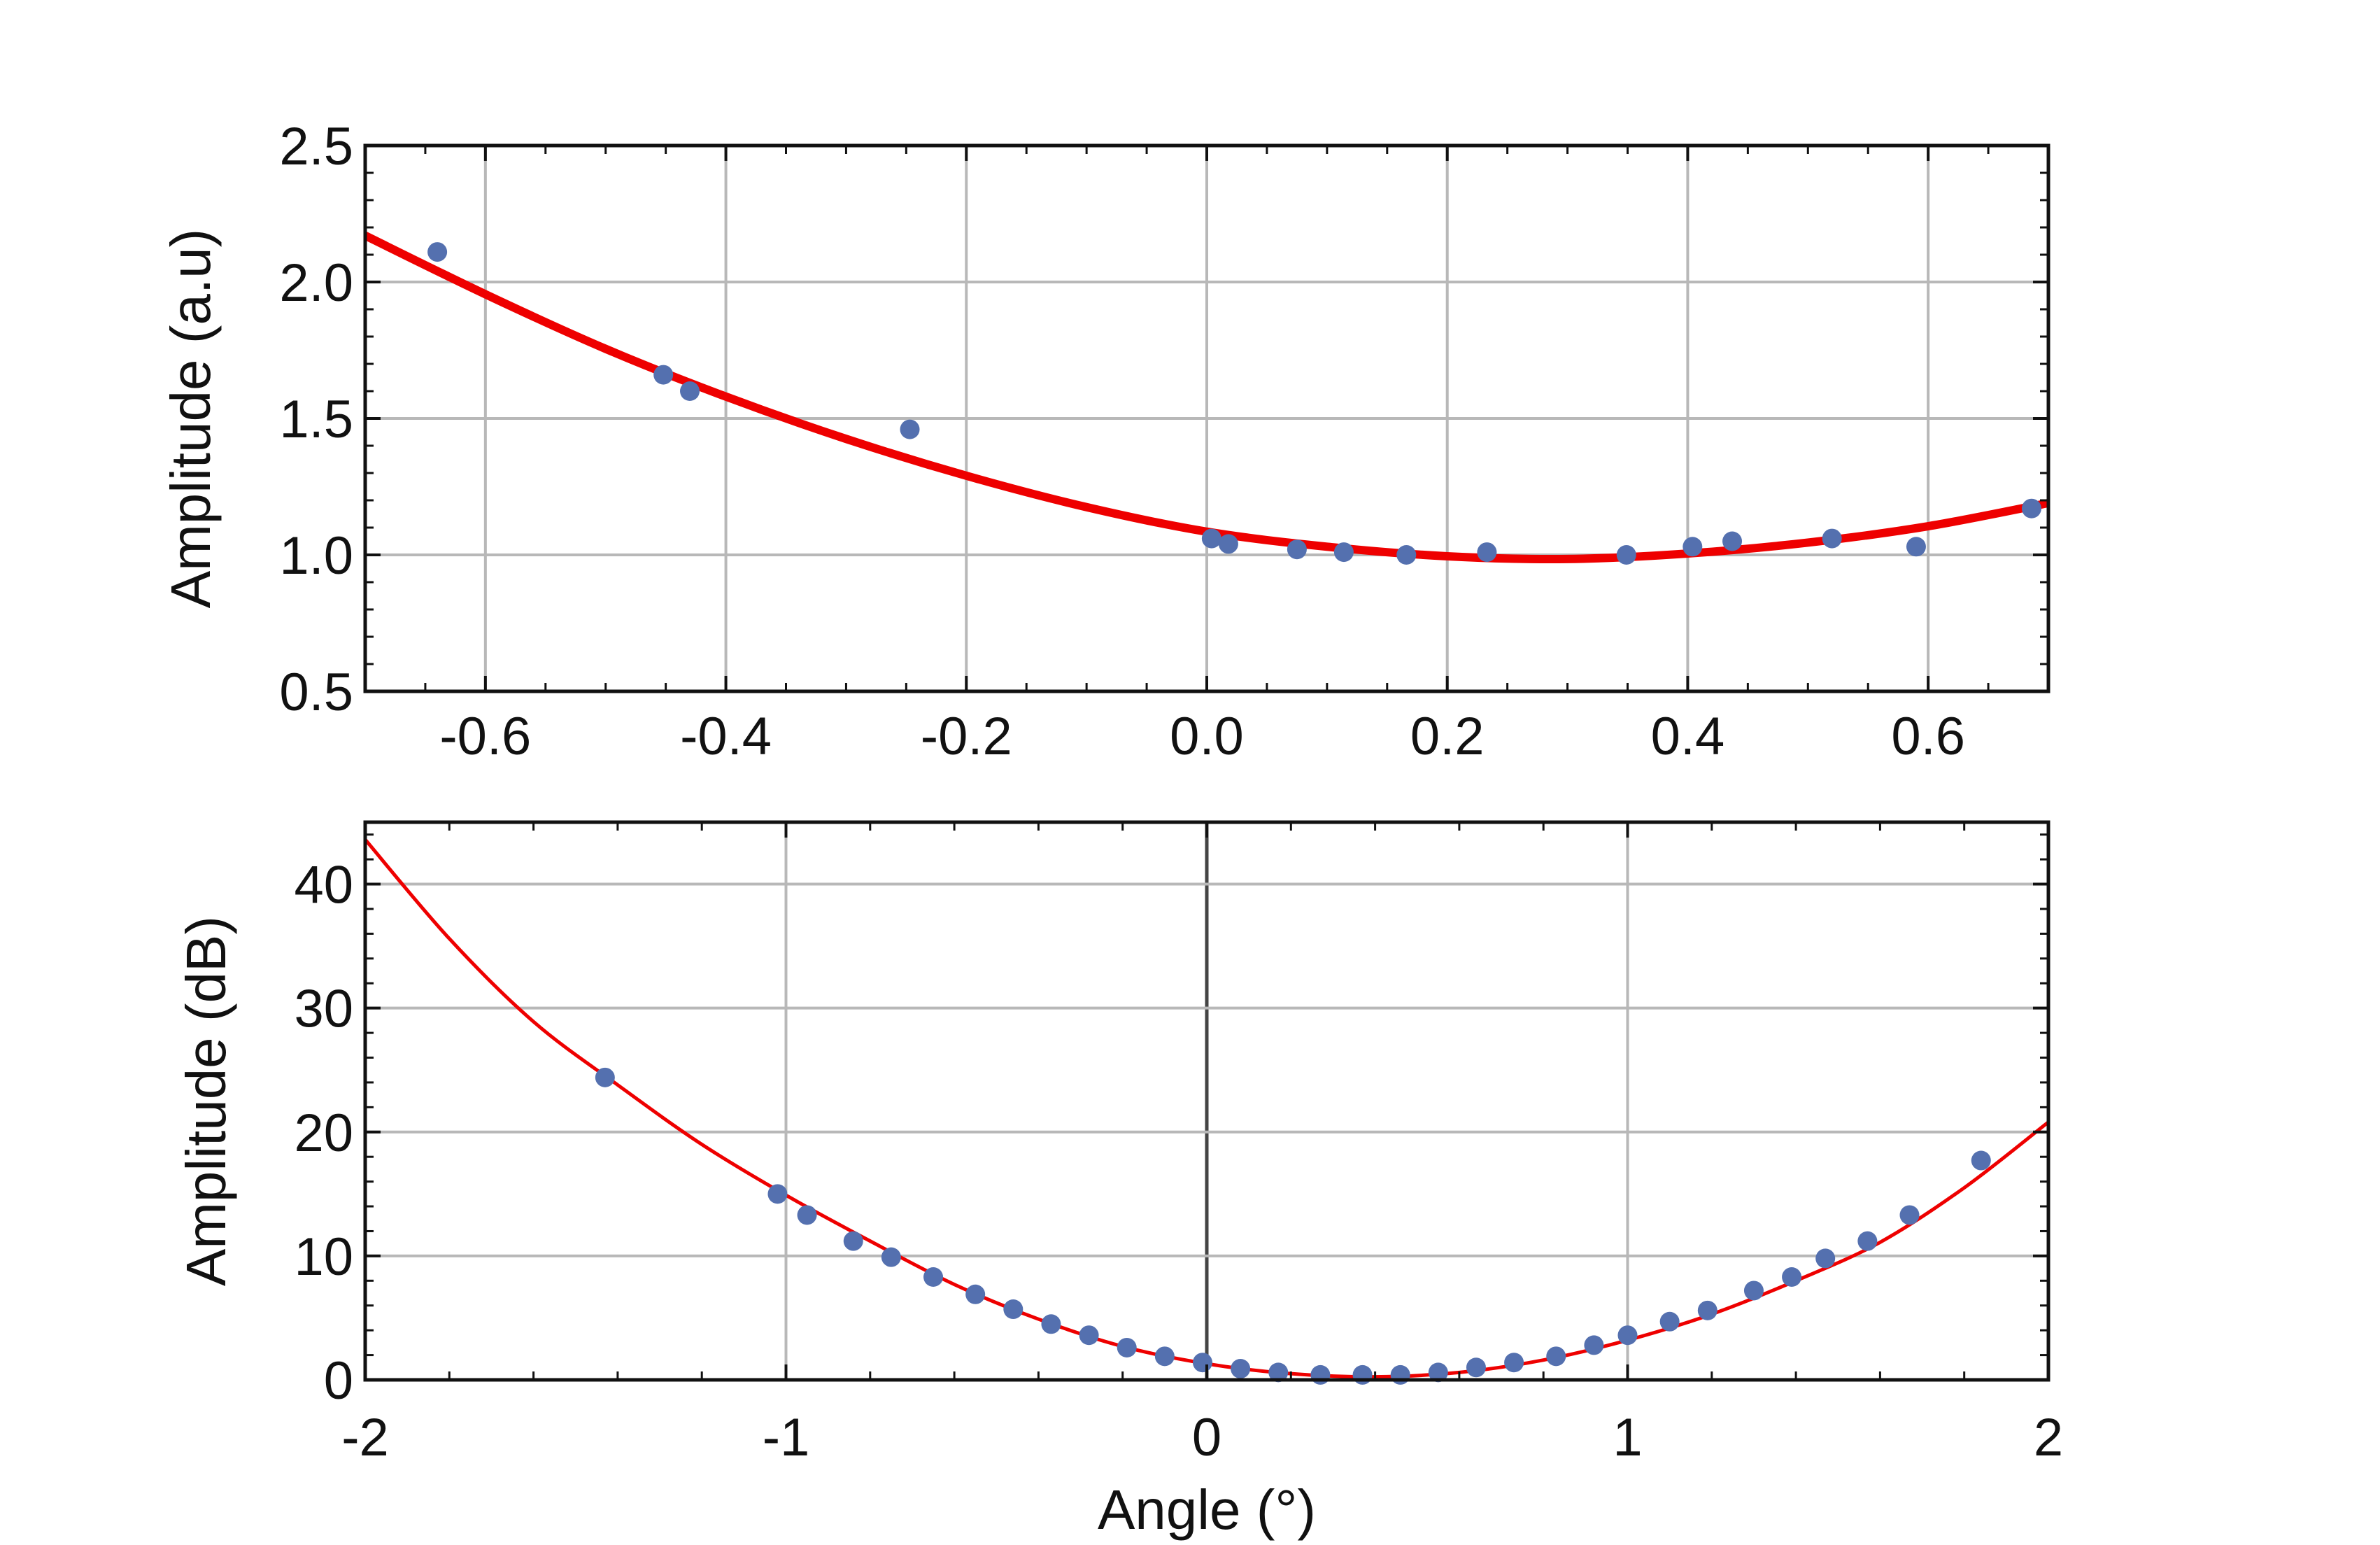  I want to click on y-tick-label: 40, so click(324, 885).